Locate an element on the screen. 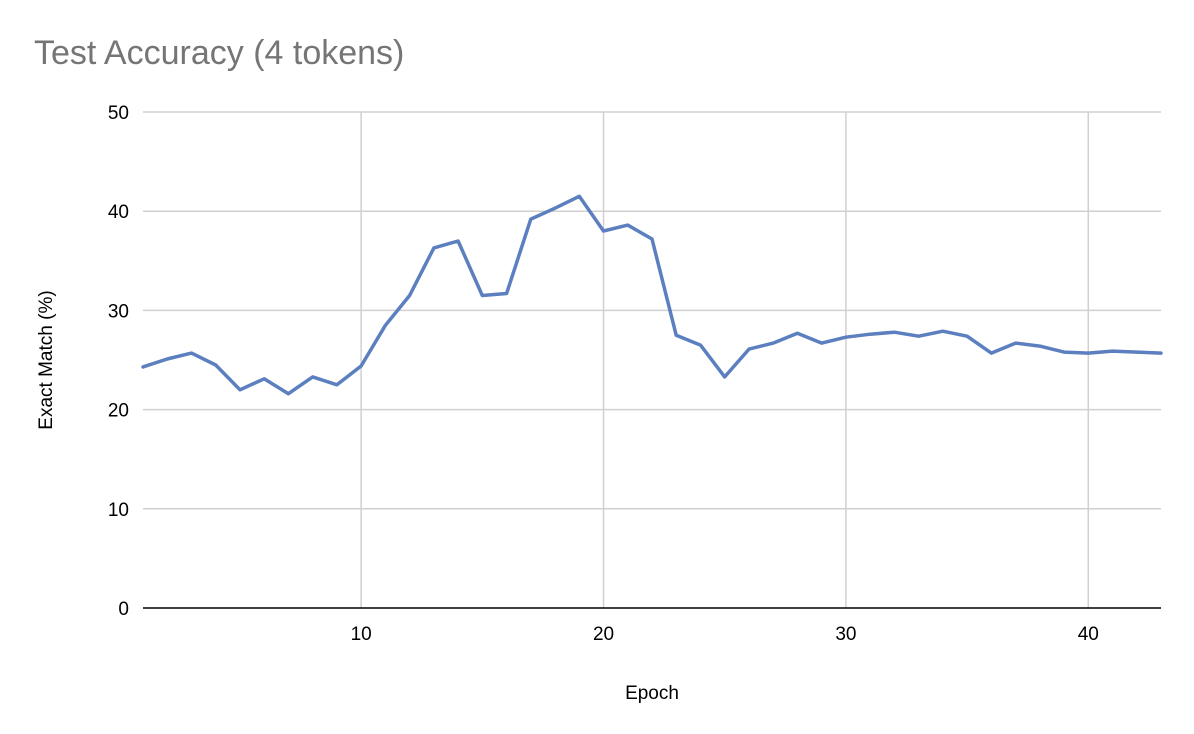 The width and height of the screenshot is (1194, 734). x-tick-labels: 10 20 30 40 is located at coordinates (725, 634).